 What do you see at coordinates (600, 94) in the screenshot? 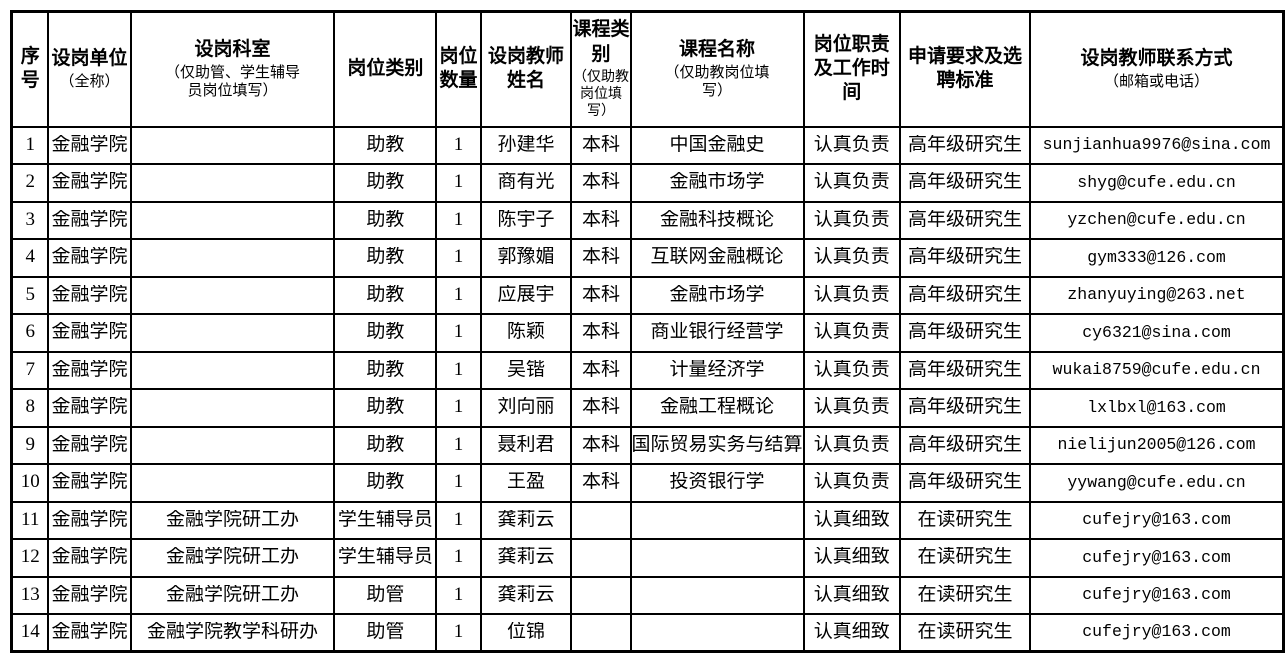
I see `header-subtitle: （仅助教岗位填写）` at bounding box center [600, 94].